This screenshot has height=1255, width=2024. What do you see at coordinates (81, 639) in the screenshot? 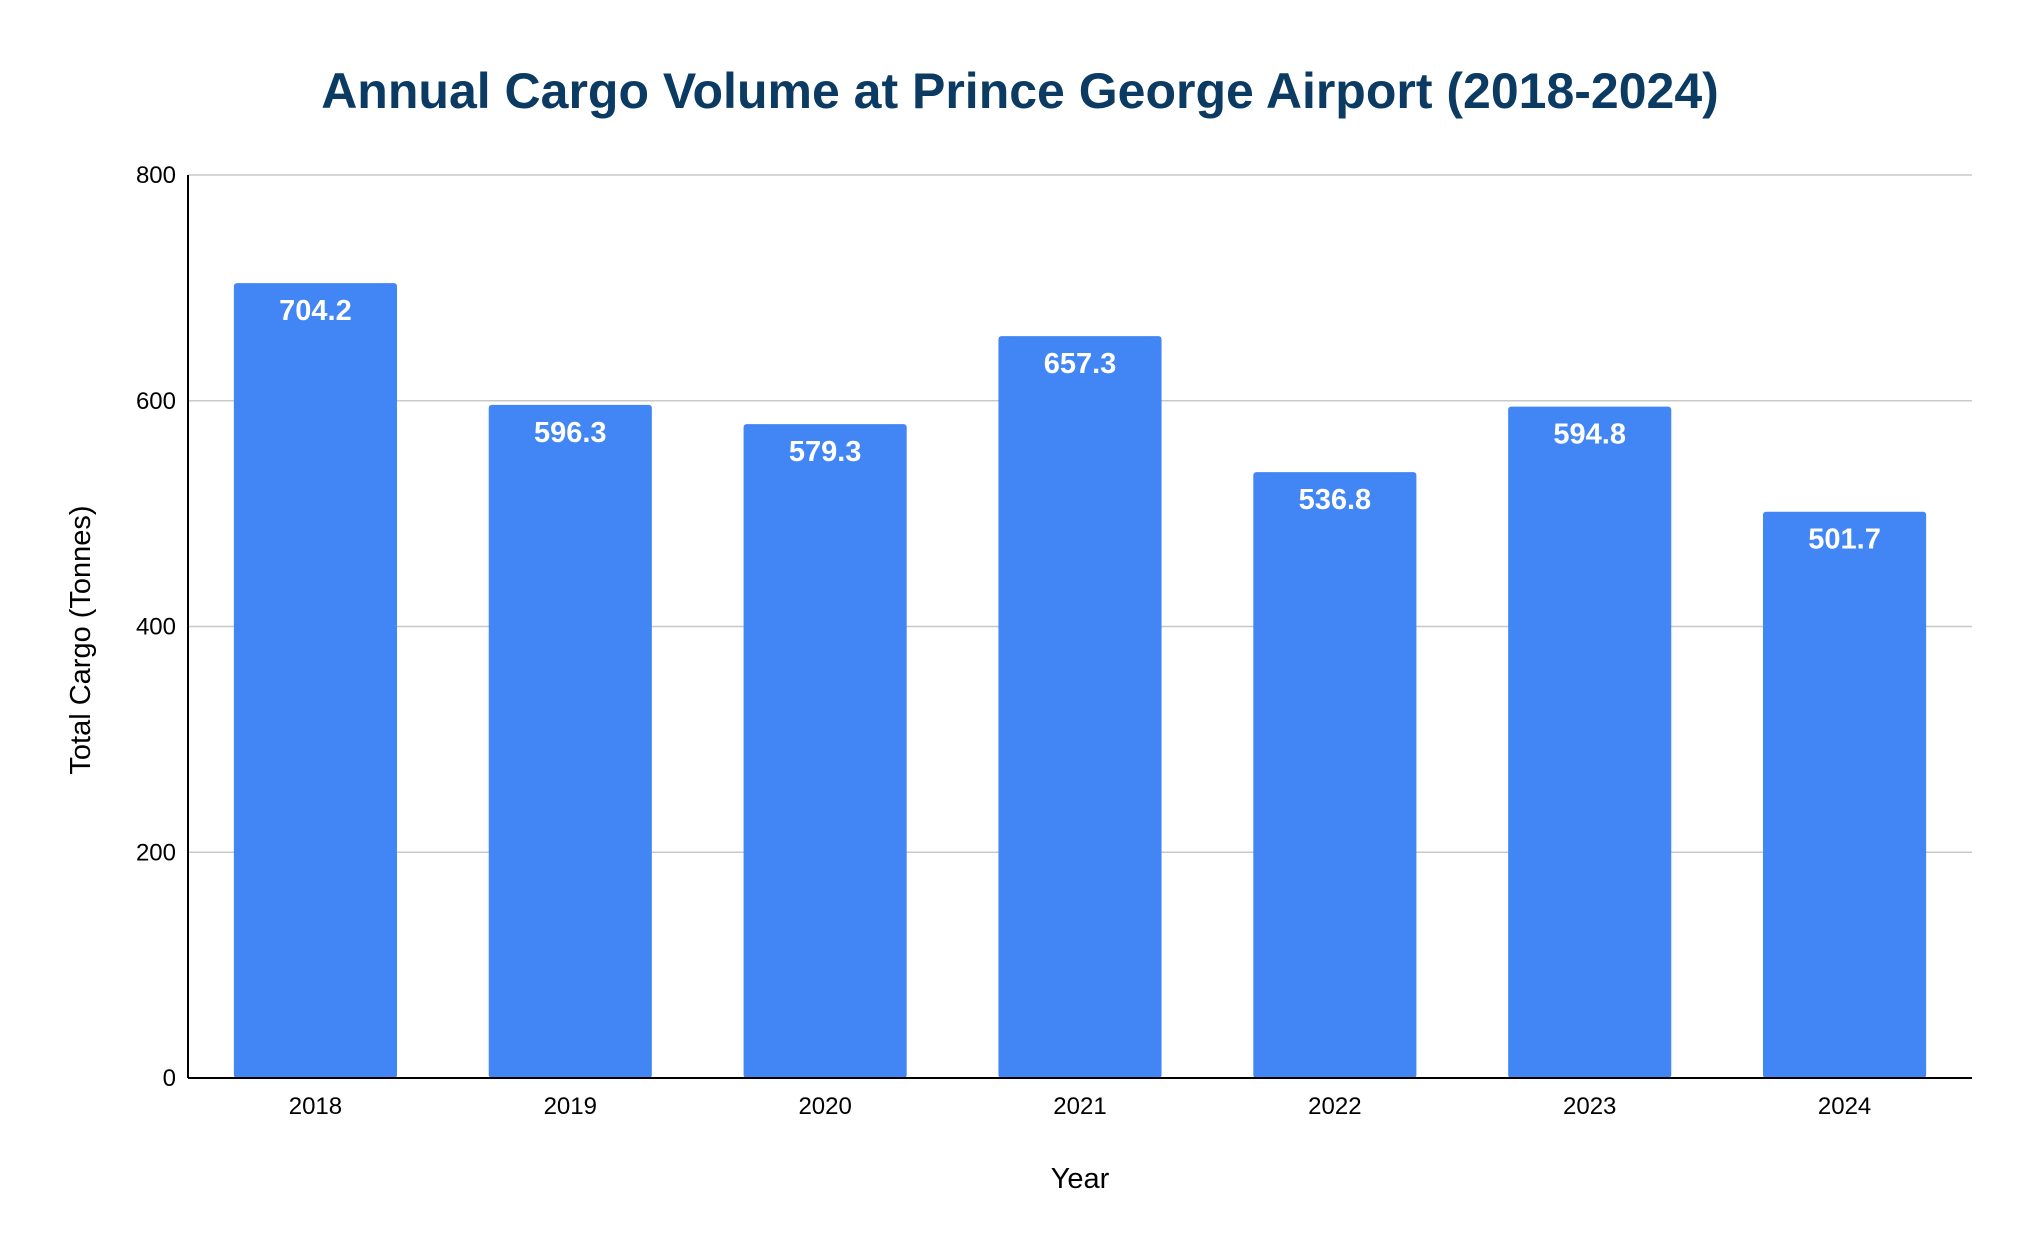
I see `y-axis-title: Total Cargo (Tonnes)` at bounding box center [81, 639].